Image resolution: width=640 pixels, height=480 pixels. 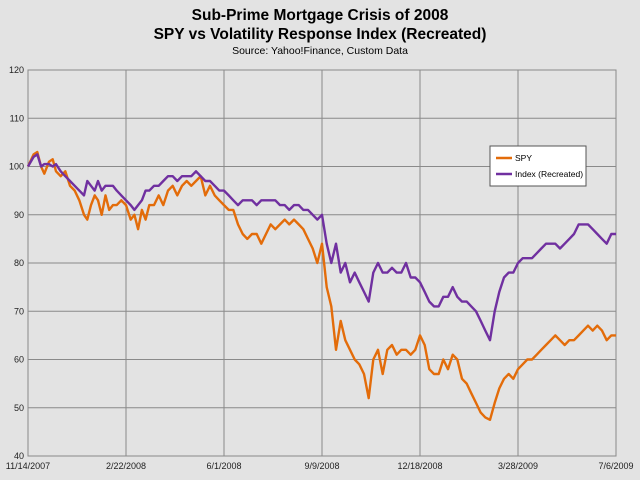 What do you see at coordinates (19, 408) in the screenshot?
I see `y-tick-label: 50` at bounding box center [19, 408].